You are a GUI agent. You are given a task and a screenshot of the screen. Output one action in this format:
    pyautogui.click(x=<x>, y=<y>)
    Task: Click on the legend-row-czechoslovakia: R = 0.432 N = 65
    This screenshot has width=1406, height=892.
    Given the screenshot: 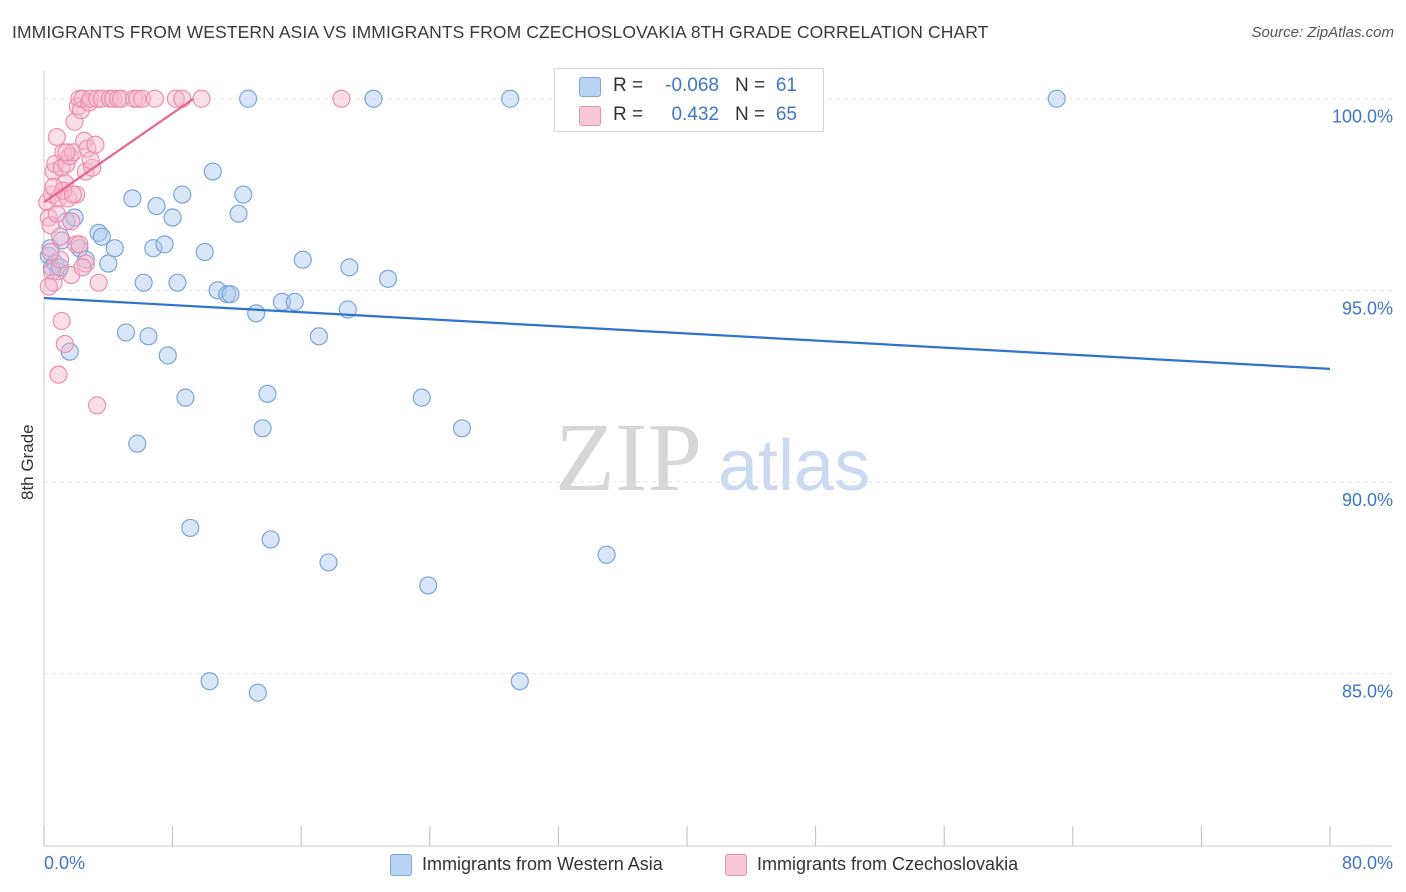 What is the action you would take?
    pyautogui.click(x=689, y=115)
    